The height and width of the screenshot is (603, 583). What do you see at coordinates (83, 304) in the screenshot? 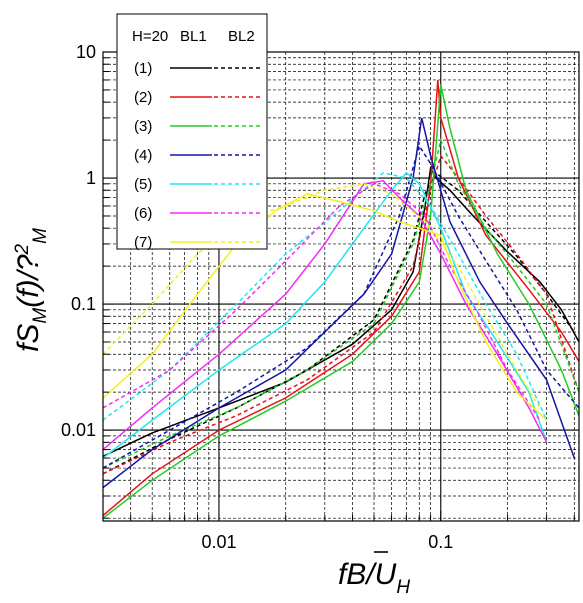
I see `y-tick-label: 0.1` at bounding box center [83, 304].